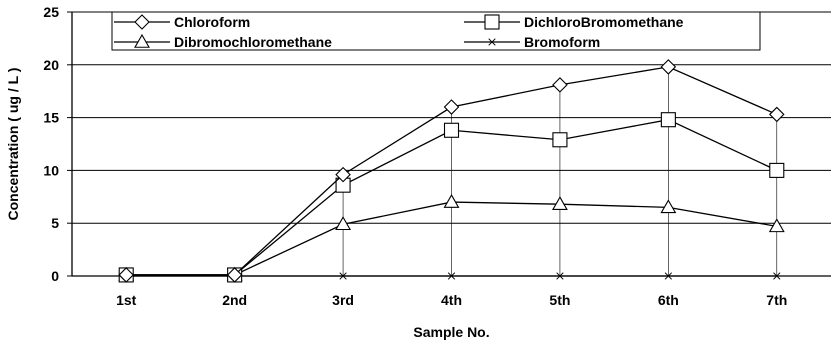 The height and width of the screenshot is (346, 831). What do you see at coordinates (451, 332) in the screenshot?
I see `x-axis-label: Sample No.` at bounding box center [451, 332].